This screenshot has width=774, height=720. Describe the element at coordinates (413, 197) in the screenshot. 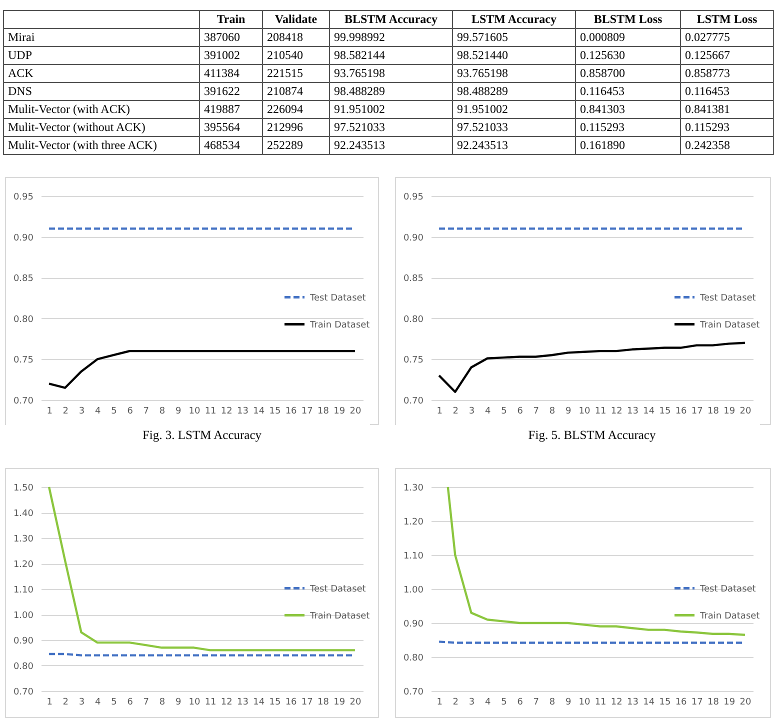

I see `y-tick-label: 0.95` at that location.